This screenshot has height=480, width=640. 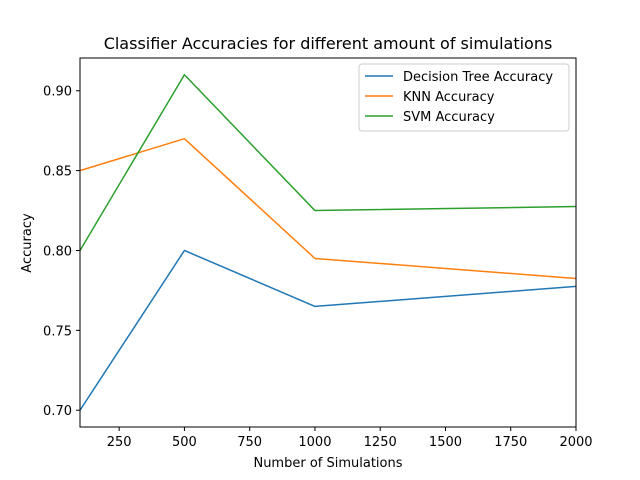 What do you see at coordinates (57, 331) in the screenshot?
I see `y-tick-label: 0.75` at bounding box center [57, 331].